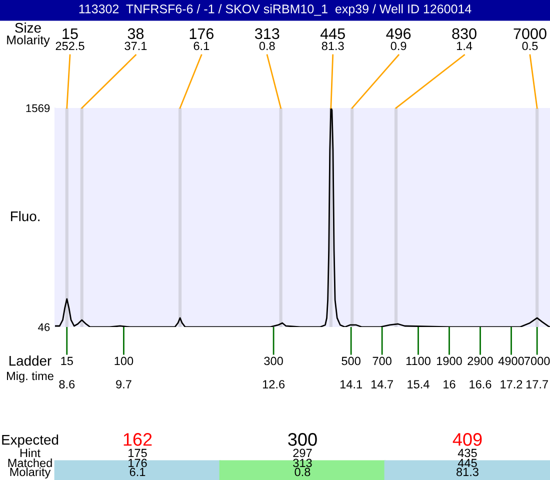 The image size is (550, 480). I want to click on text: 700, so click(382, 361).